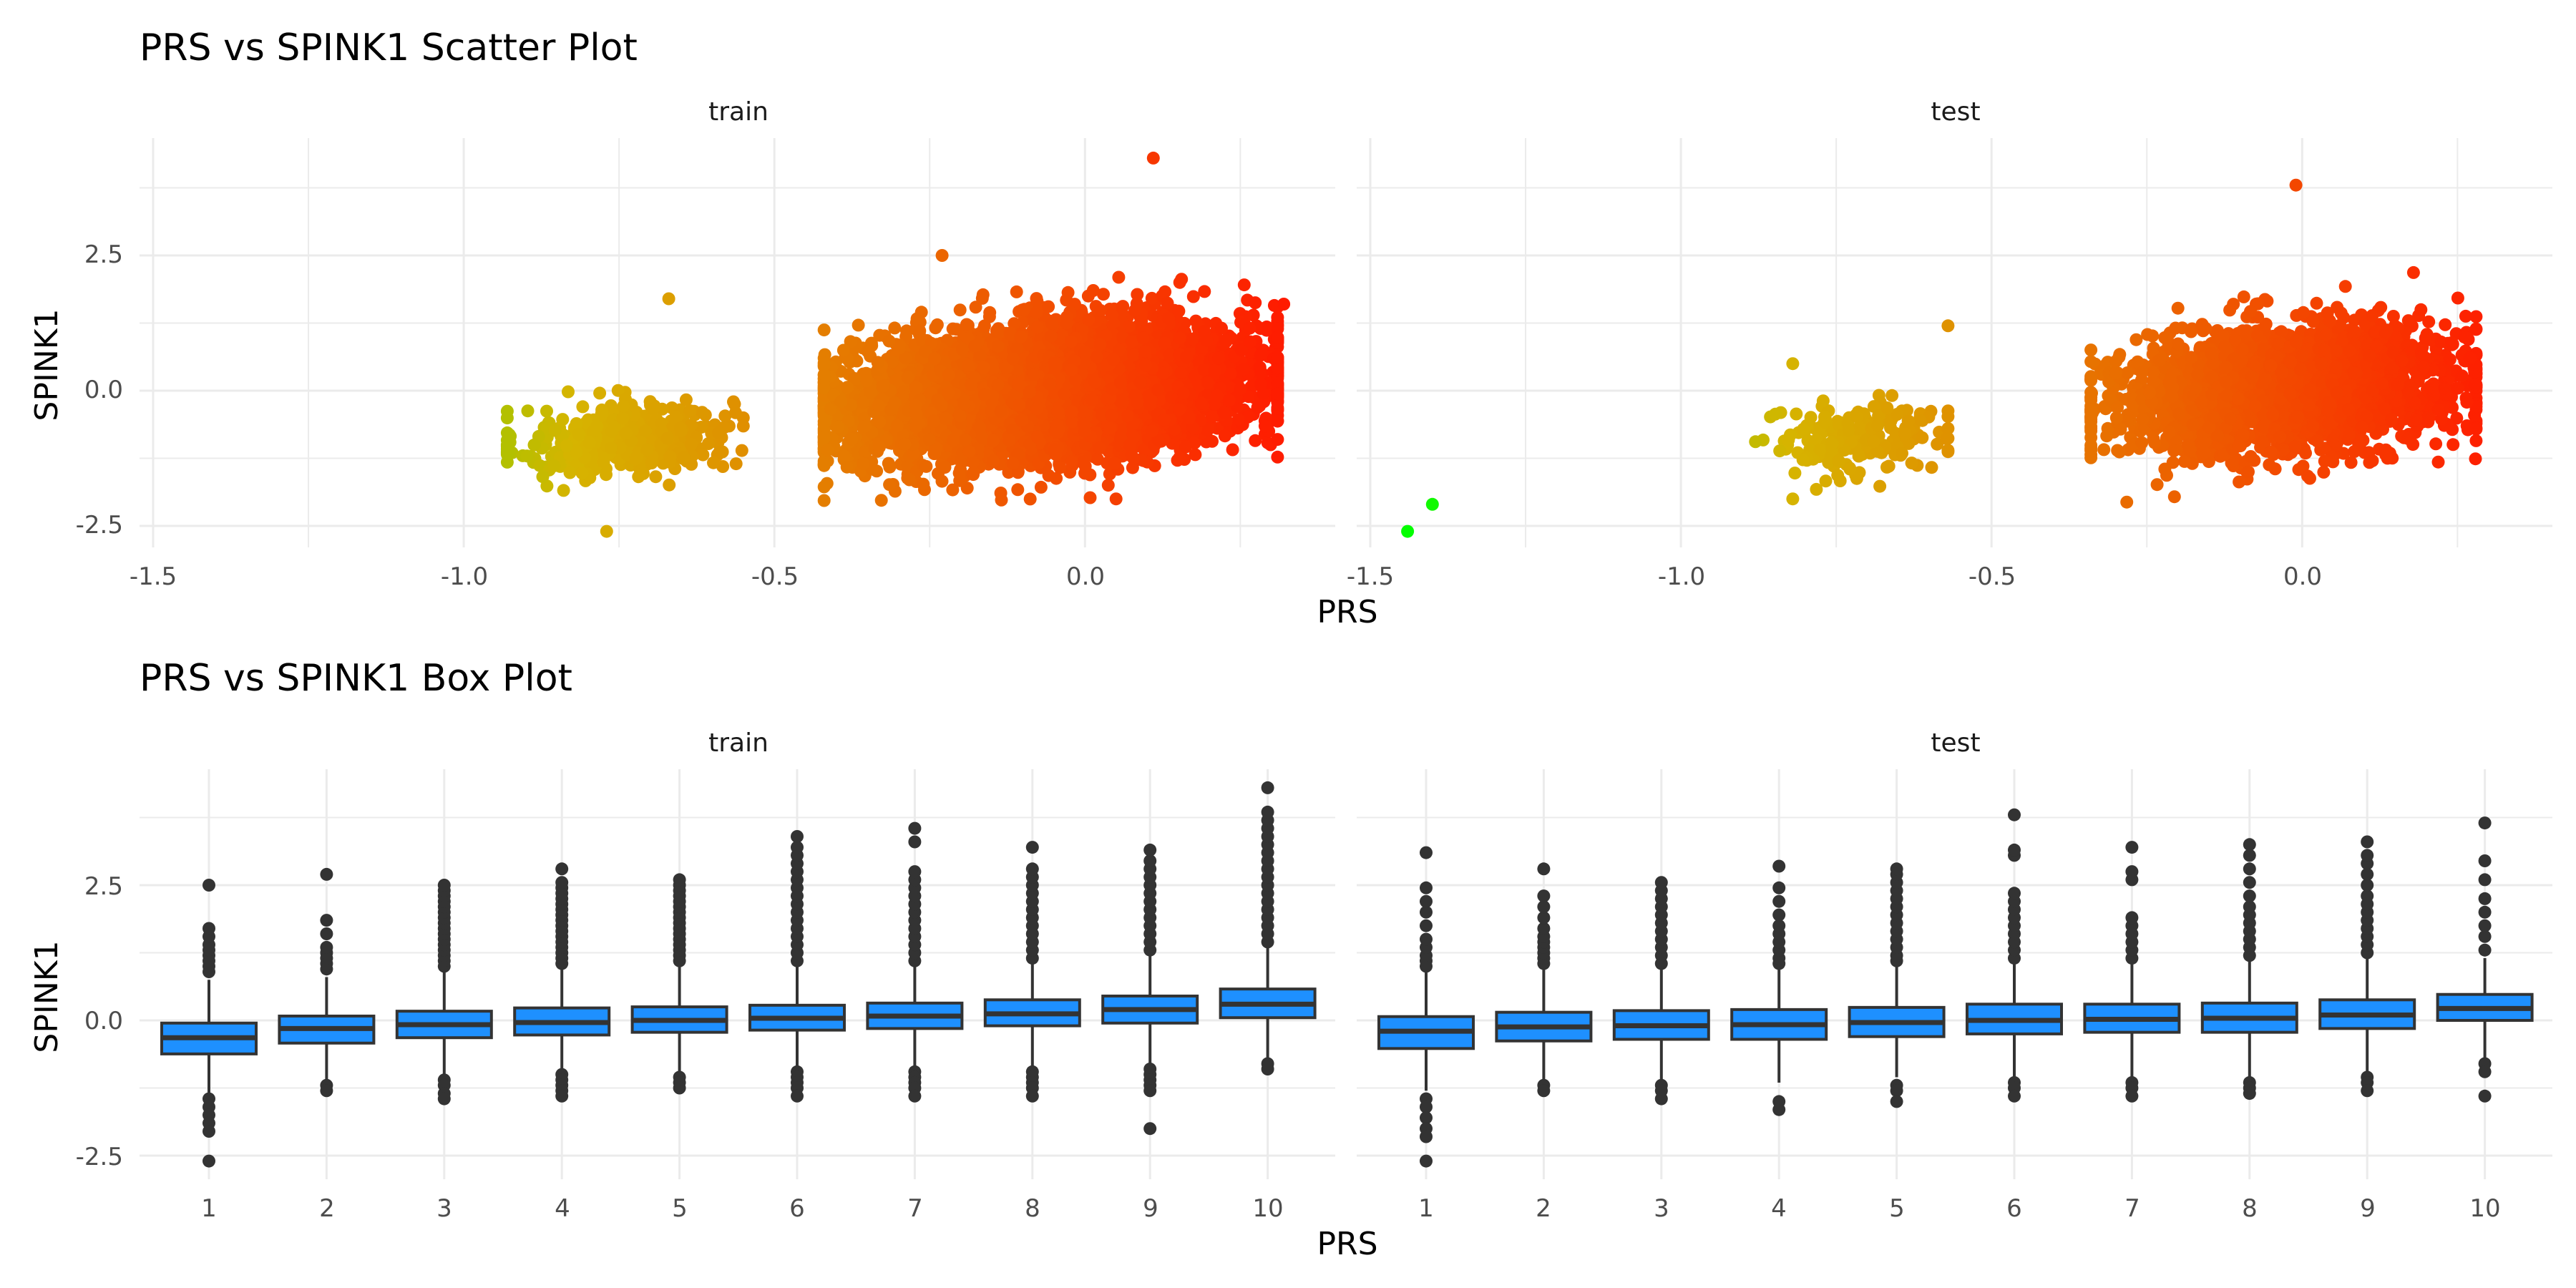 The image size is (2576, 1288). What do you see at coordinates (389, 48) in the screenshot?
I see `scatter-title: PRS vs SPINK1 Scatter Plot` at bounding box center [389, 48].